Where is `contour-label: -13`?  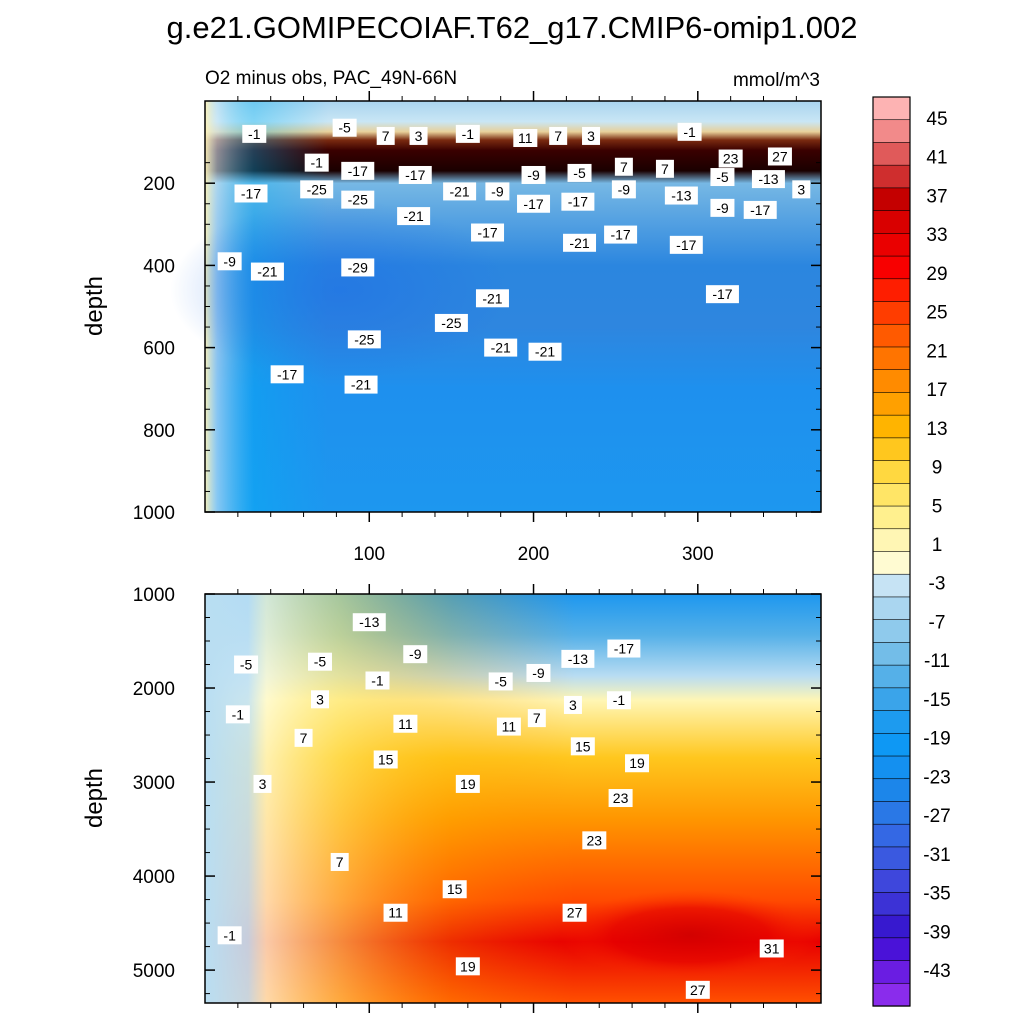 contour-label: -13 is located at coordinates (681, 195).